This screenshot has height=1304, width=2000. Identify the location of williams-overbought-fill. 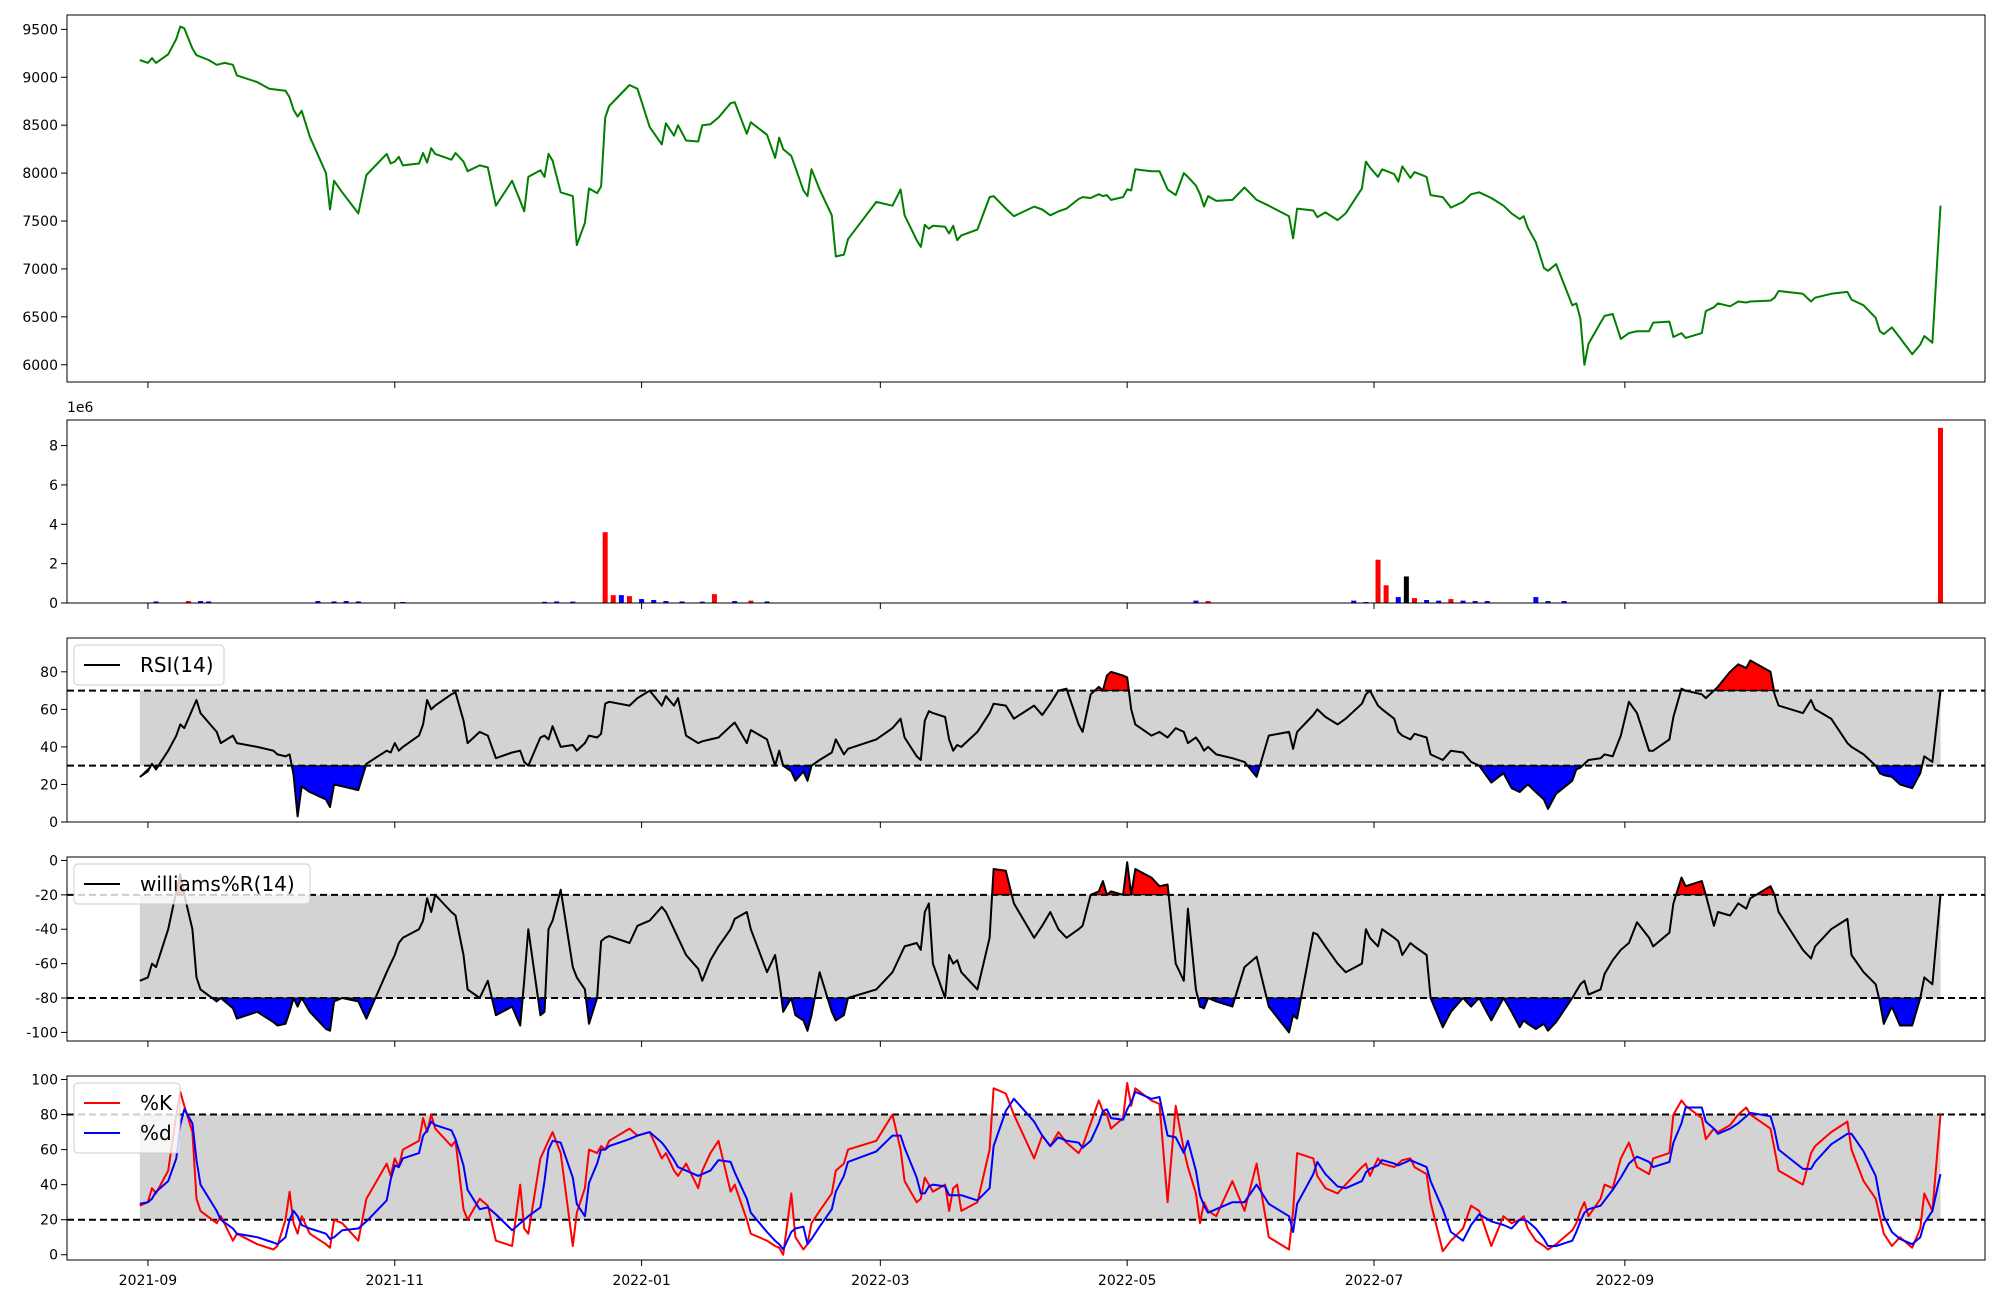
(1150, 882).